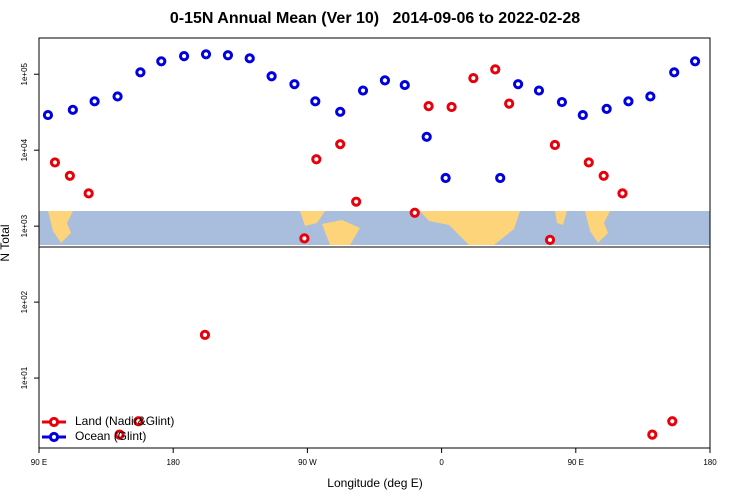 The width and height of the screenshot is (750, 500). I want to click on x-axis-label: Longitude (deg E), so click(374, 483).